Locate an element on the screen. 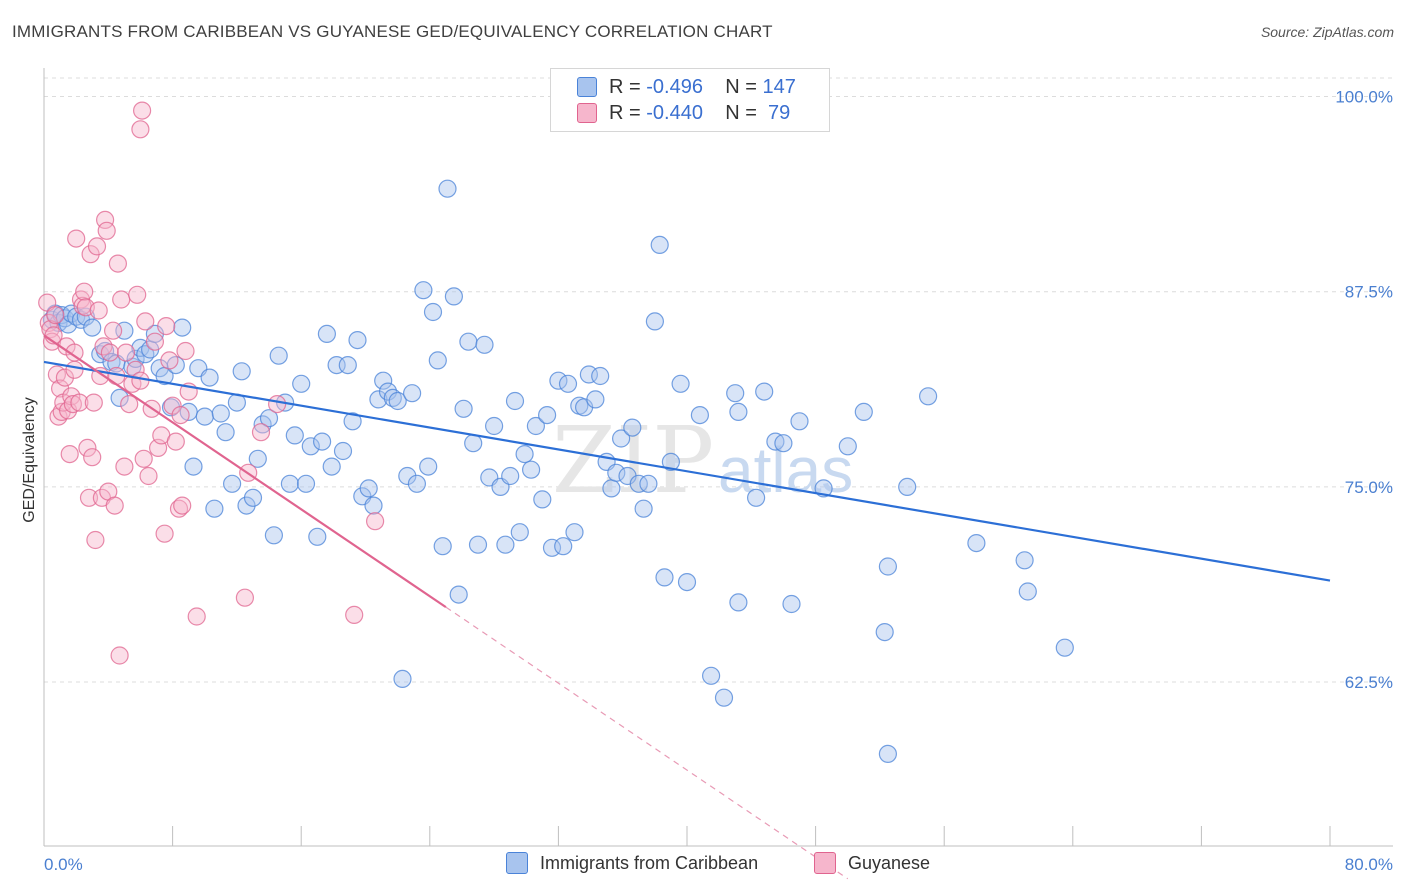  trend-line-guyanese is located at coordinates (245, 471).